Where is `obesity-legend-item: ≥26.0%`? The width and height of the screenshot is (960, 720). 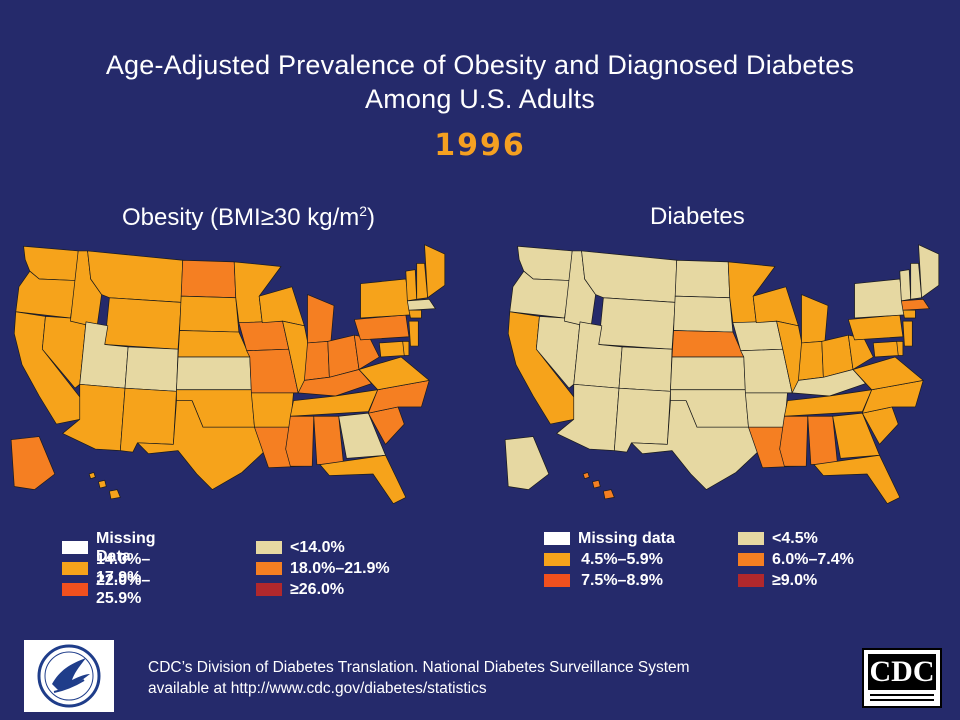 obesity-legend-item: ≥26.0% is located at coordinates (323, 589).